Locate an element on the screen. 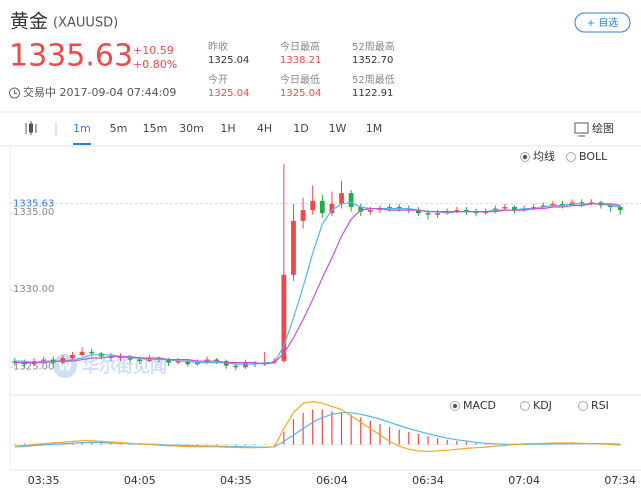 This screenshot has height=490, width=641. x-tick-label: 07:04 is located at coordinates (524, 480).